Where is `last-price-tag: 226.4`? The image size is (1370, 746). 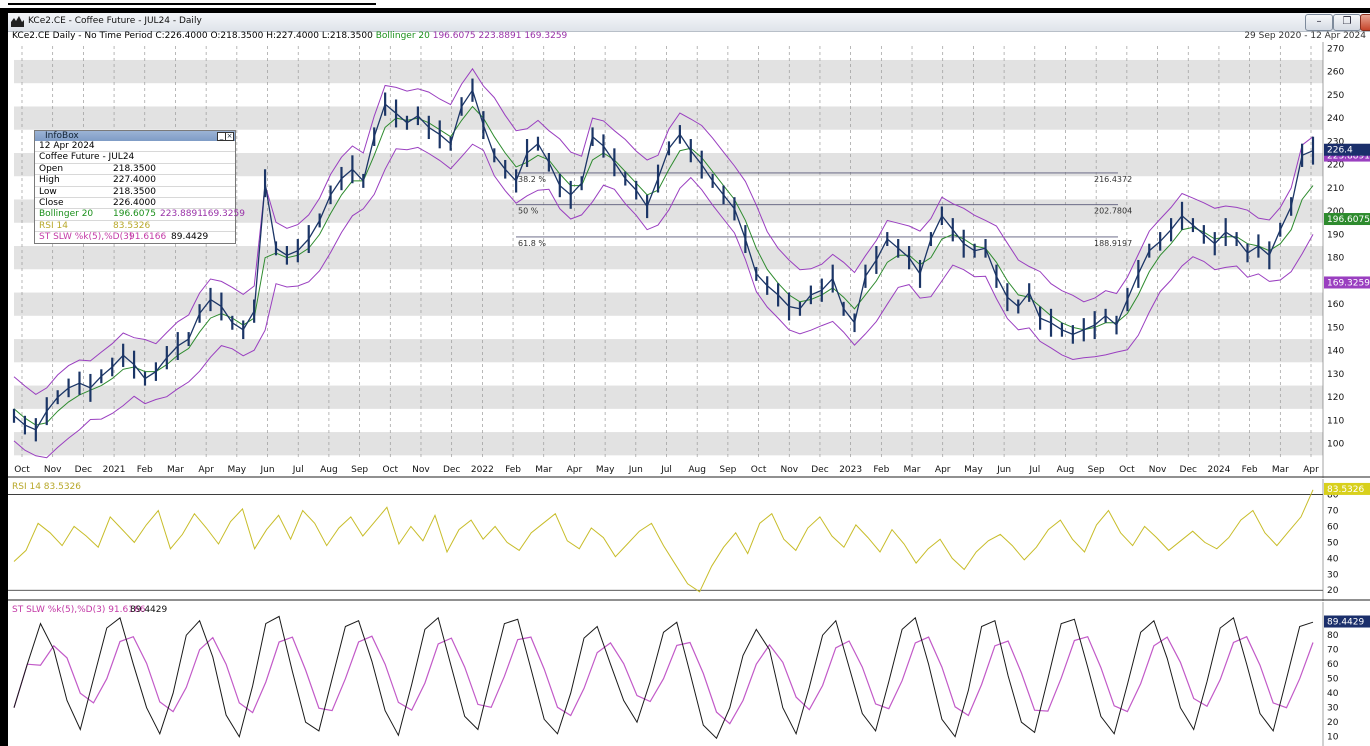
last-price-tag: 226.4 is located at coordinates (1340, 151).